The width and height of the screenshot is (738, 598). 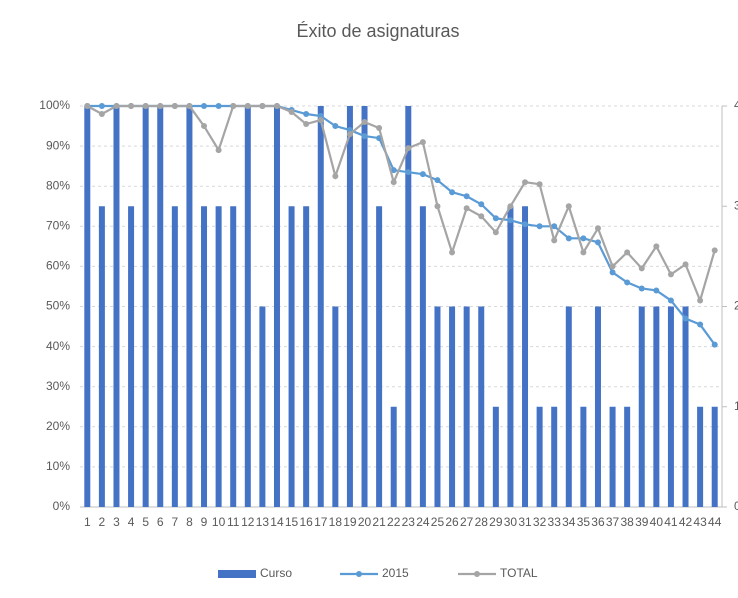 I want to click on x-tick-label: 13, so click(x=263, y=522).